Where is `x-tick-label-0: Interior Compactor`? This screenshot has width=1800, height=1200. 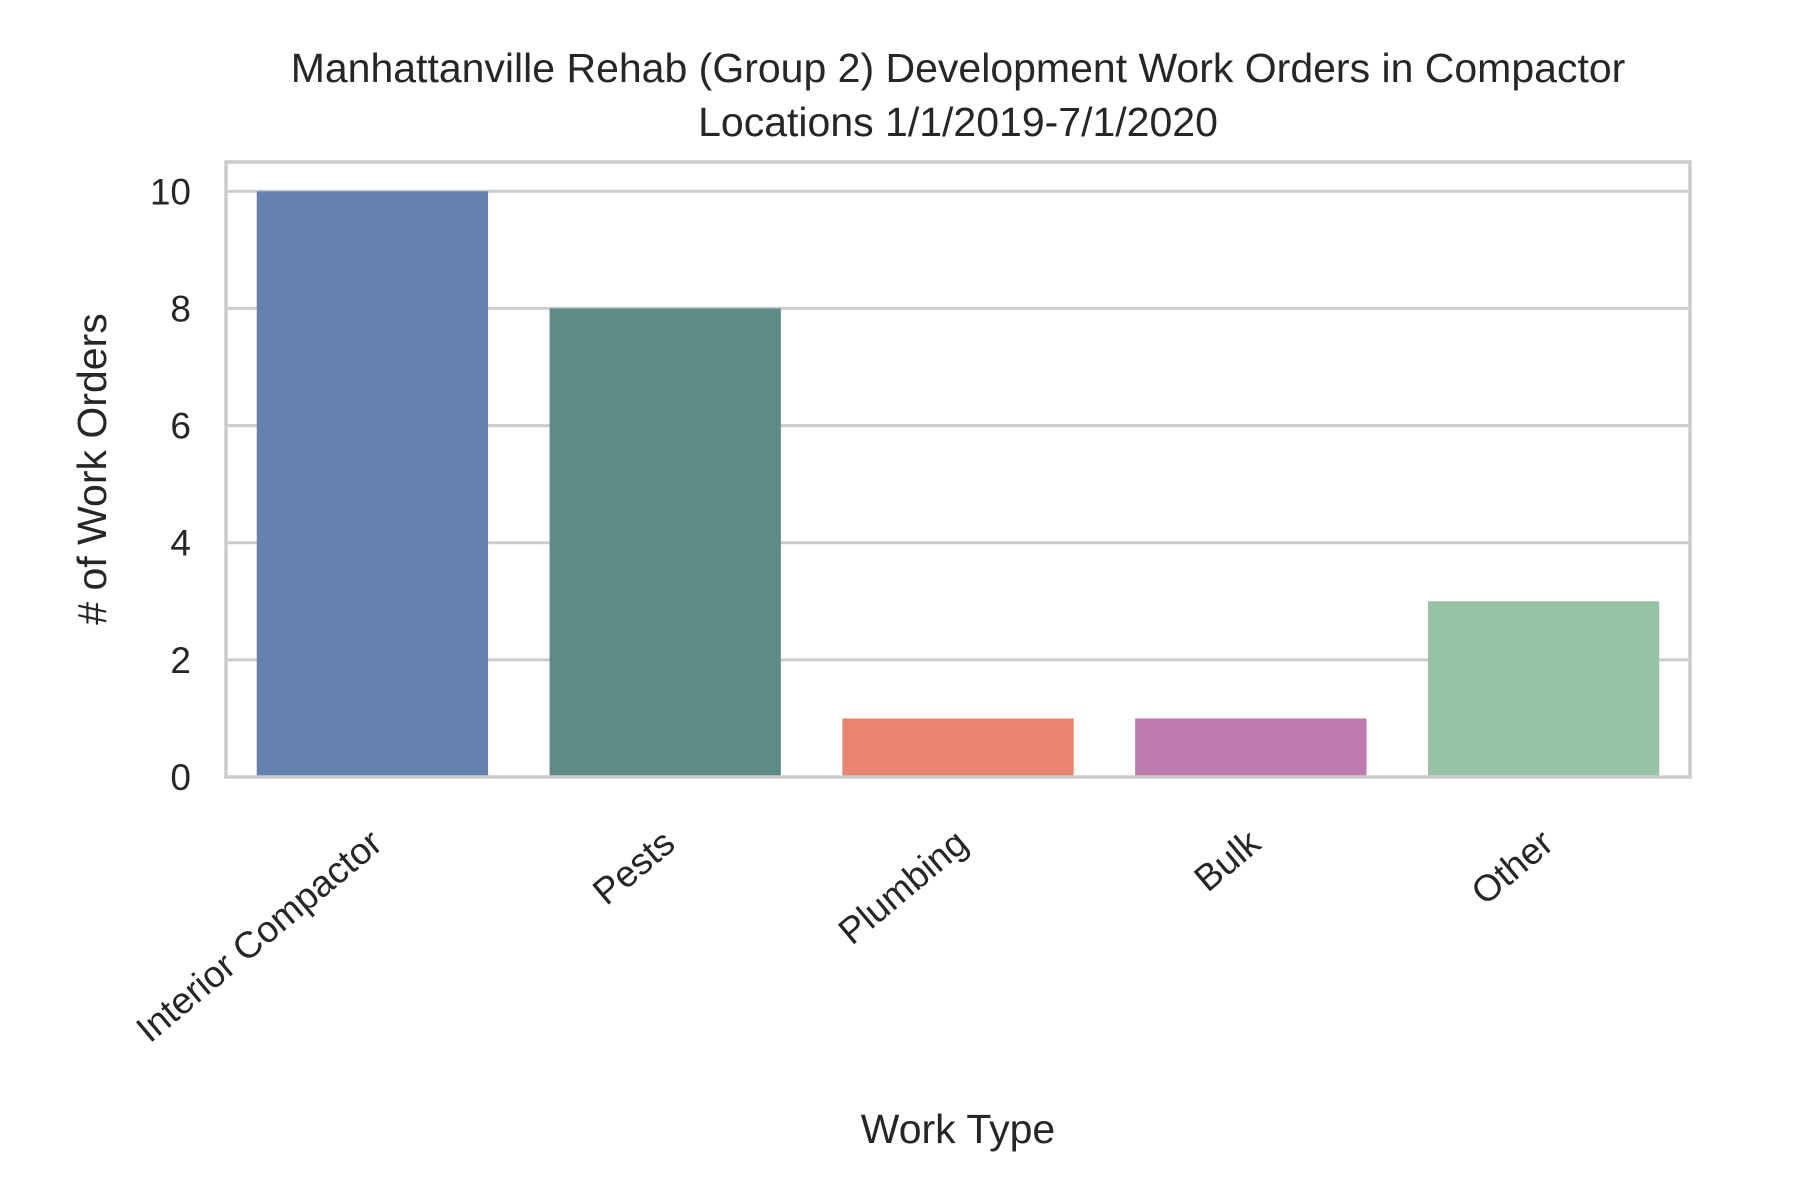
x-tick-label-0: Interior Compactor is located at coordinates (258, 936).